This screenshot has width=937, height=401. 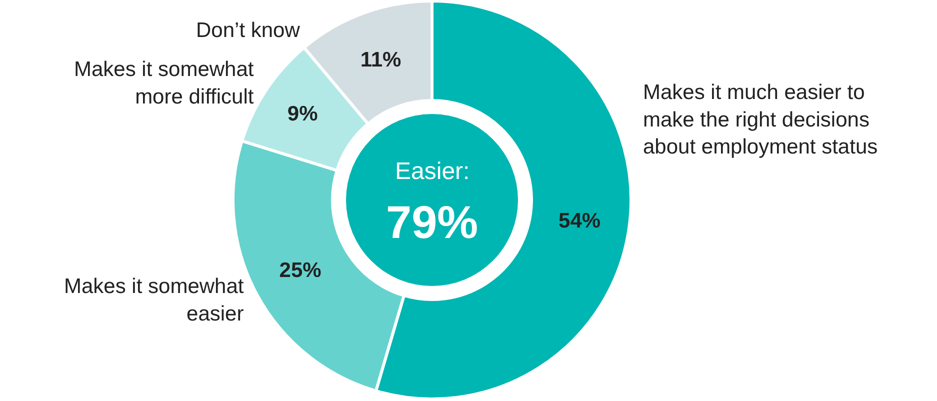 I want to click on data-label: 54%, so click(x=579, y=221).